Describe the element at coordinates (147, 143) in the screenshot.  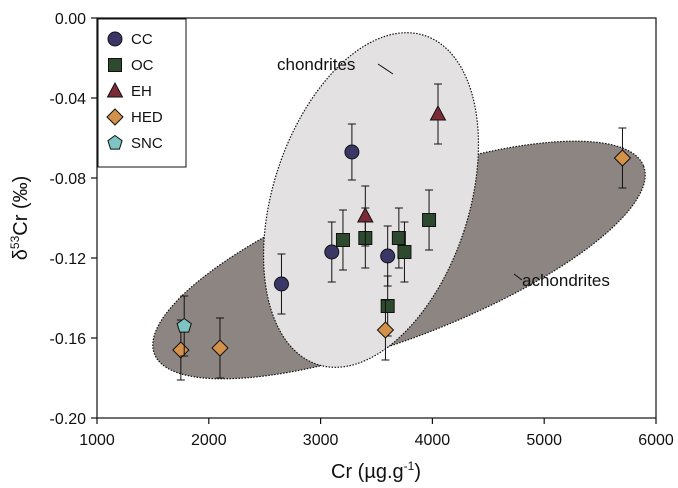
I see `legend-snc-label: SNC` at that location.